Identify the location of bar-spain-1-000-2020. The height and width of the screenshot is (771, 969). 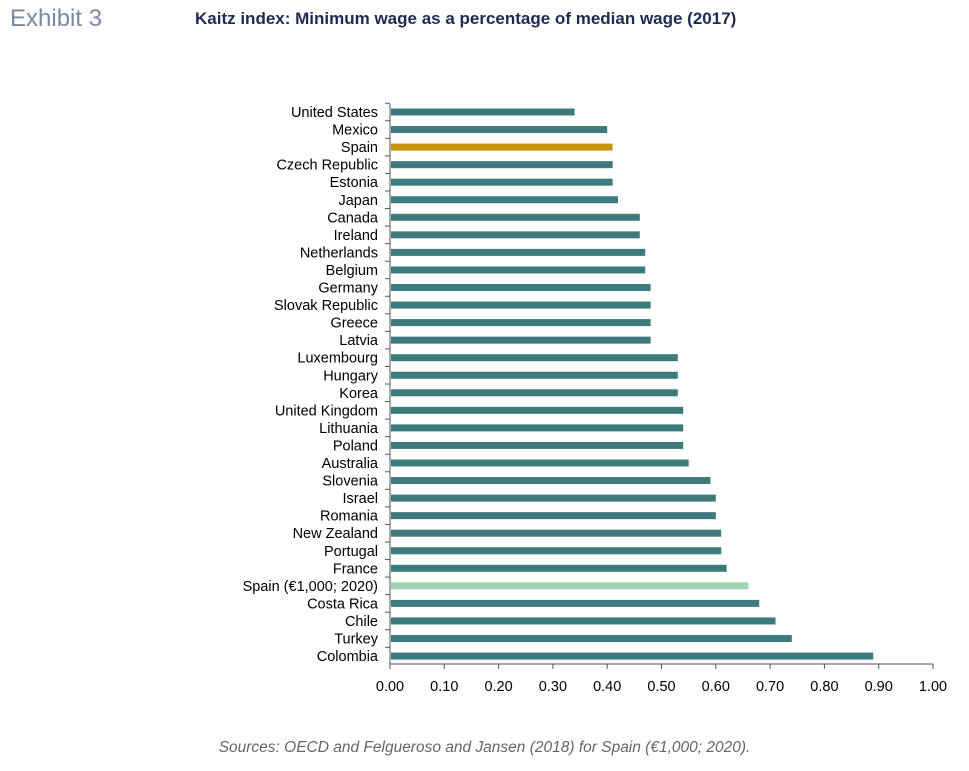
(570, 586).